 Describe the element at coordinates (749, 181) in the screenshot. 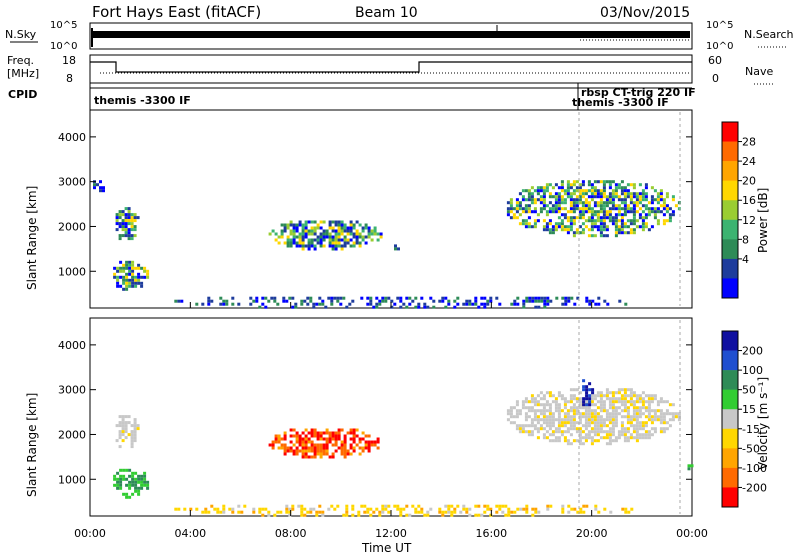

I see `power-colorbar-tick-label: 20` at that location.